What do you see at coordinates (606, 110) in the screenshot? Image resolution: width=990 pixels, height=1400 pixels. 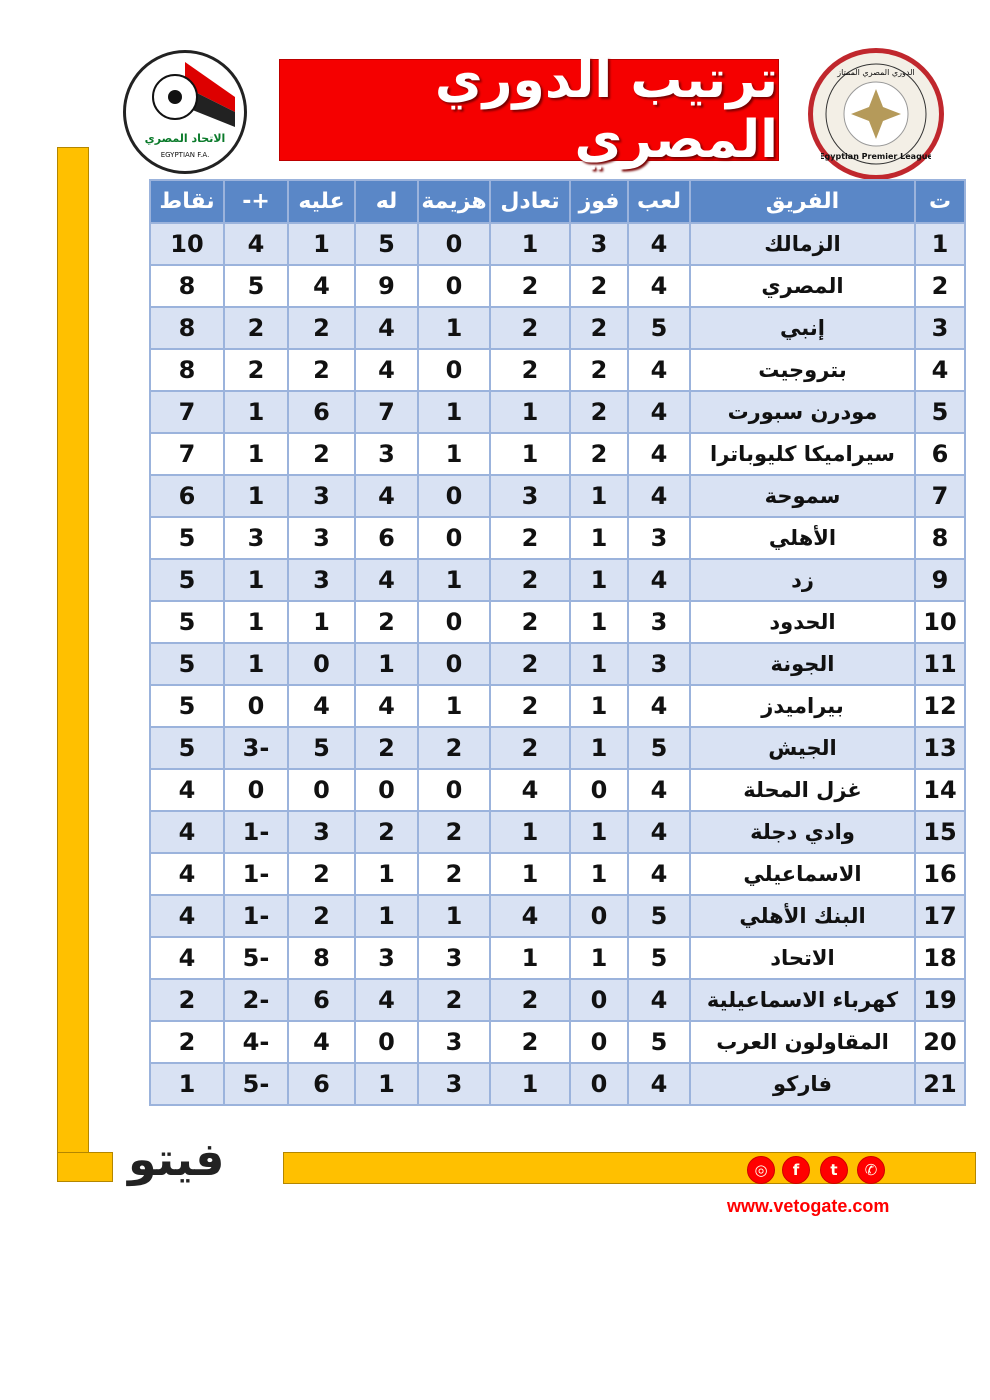 I see `page-title: ترتيب الدوري المصري` at bounding box center [606, 110].